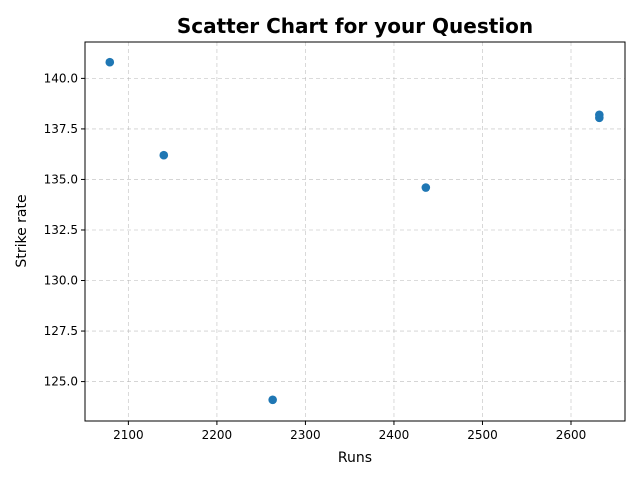 The image size is (640, 480). What do you see at coordinates (394, 435) in the screenshot?
I see `x-tick-label: 2400` at bounding box center [394, 435].